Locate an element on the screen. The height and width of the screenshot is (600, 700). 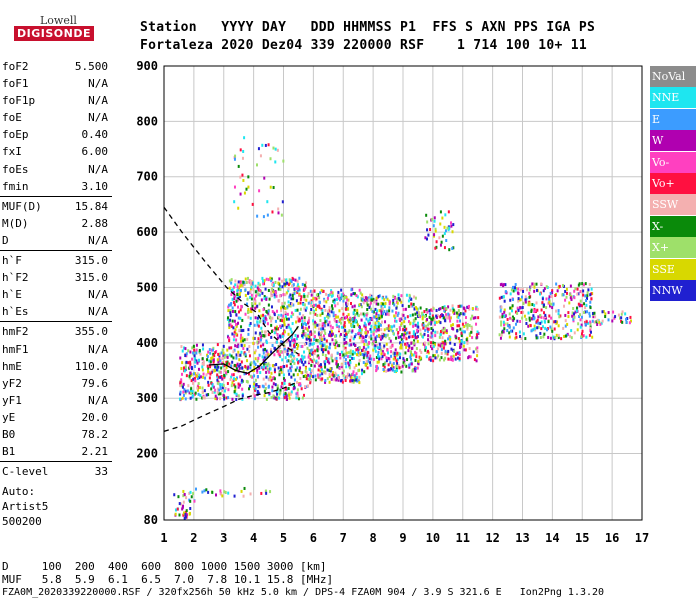
param-row: yE 20.0 is located at coordinates (56, 417).